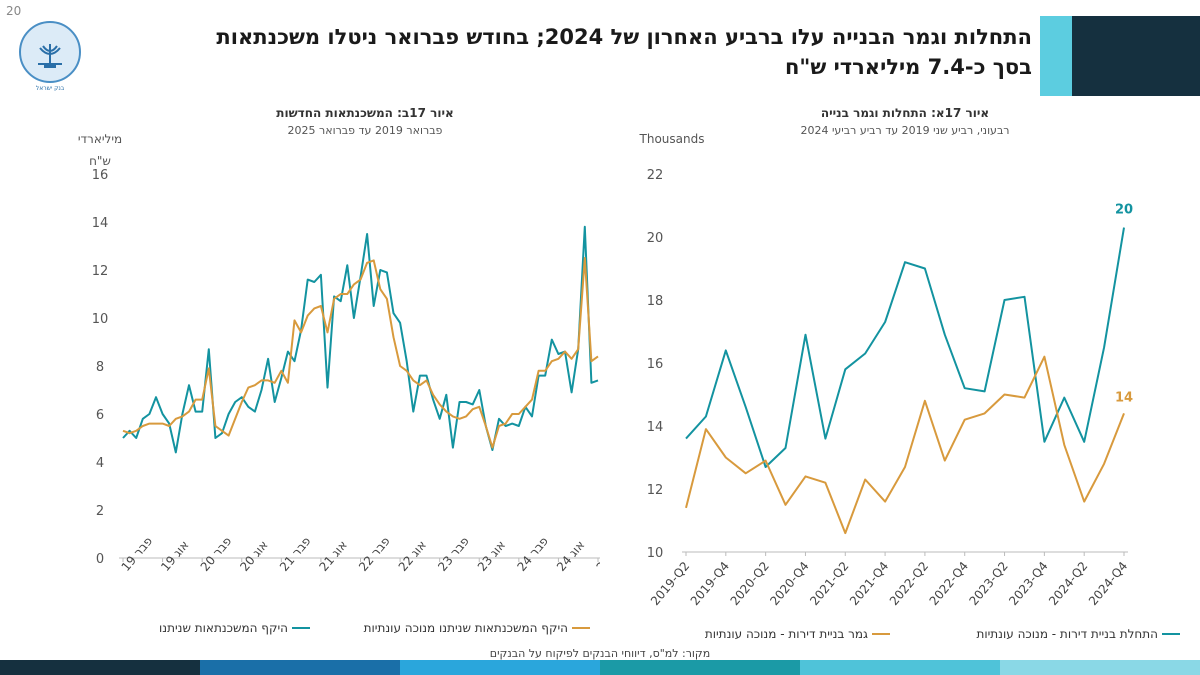  Describe the element at coordinates (750, 583) in the screenshot. I see `x-tick-label: 2020-Q2` at that location.